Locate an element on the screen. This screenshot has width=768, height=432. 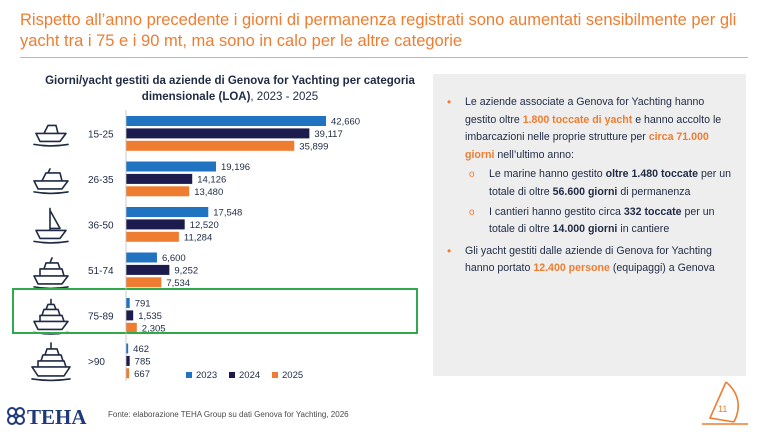
motorboat-icon is located at coordinates (51, 181).